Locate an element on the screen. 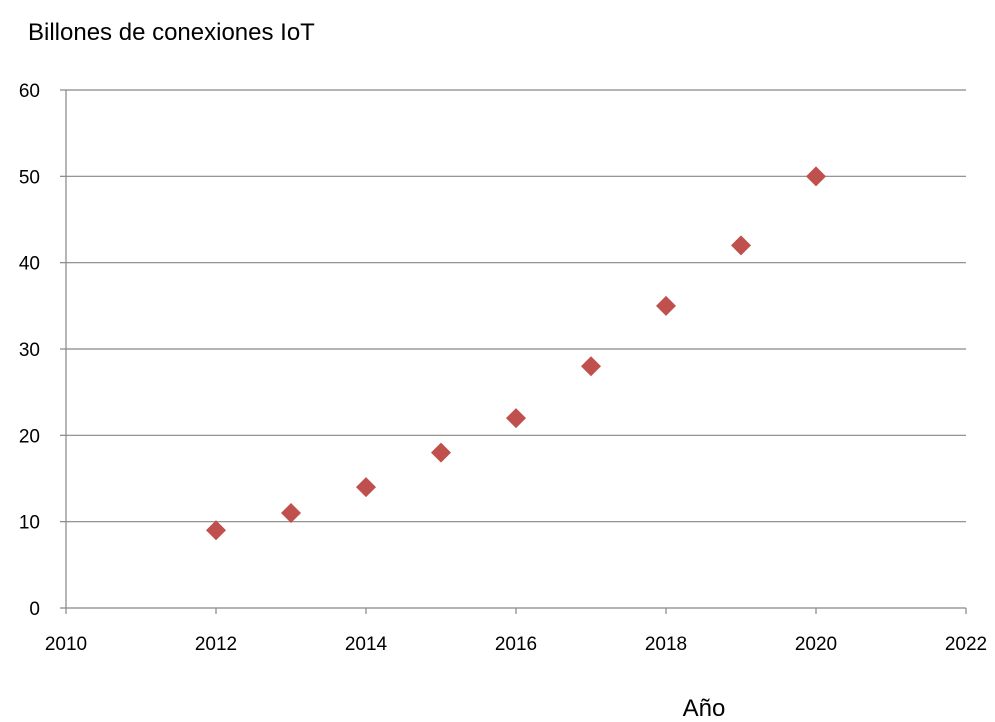 Image resolution: width=995 pixels, height=722 pixels. x-tick-label: 2018 is located at coordinates (666, 644).